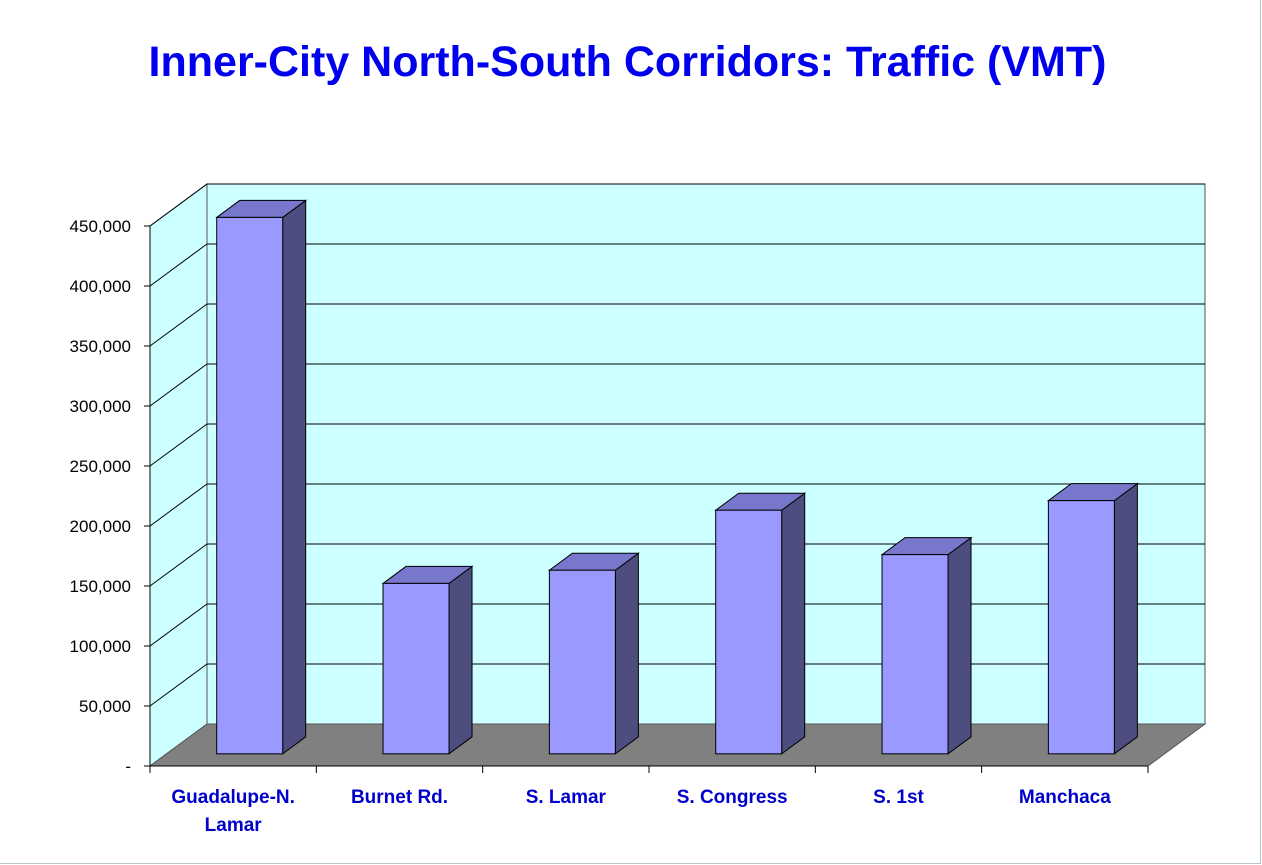  What do you see at coordinates (100, 286) in the screenshot?
I see `y-tick-label: 400,000` at bounding box center [100, 286].